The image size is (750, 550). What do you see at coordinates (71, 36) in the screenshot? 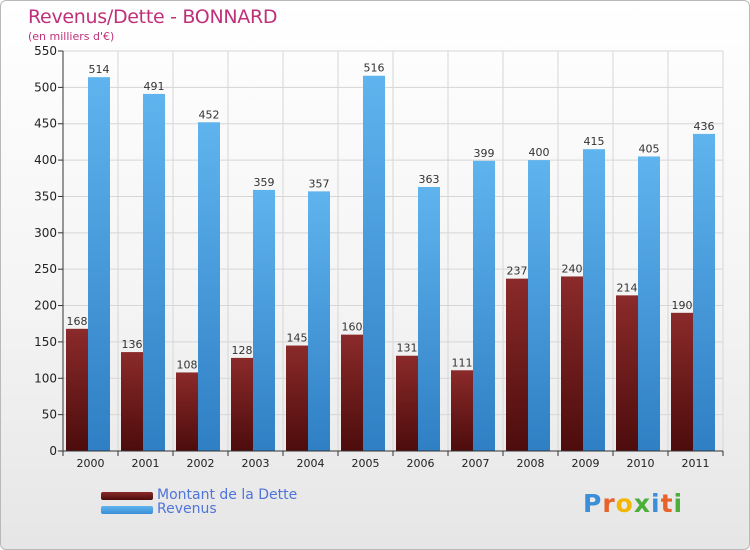
I see `chart-subtitle: (en milliers d'€)` at bounding box center [71, 36].